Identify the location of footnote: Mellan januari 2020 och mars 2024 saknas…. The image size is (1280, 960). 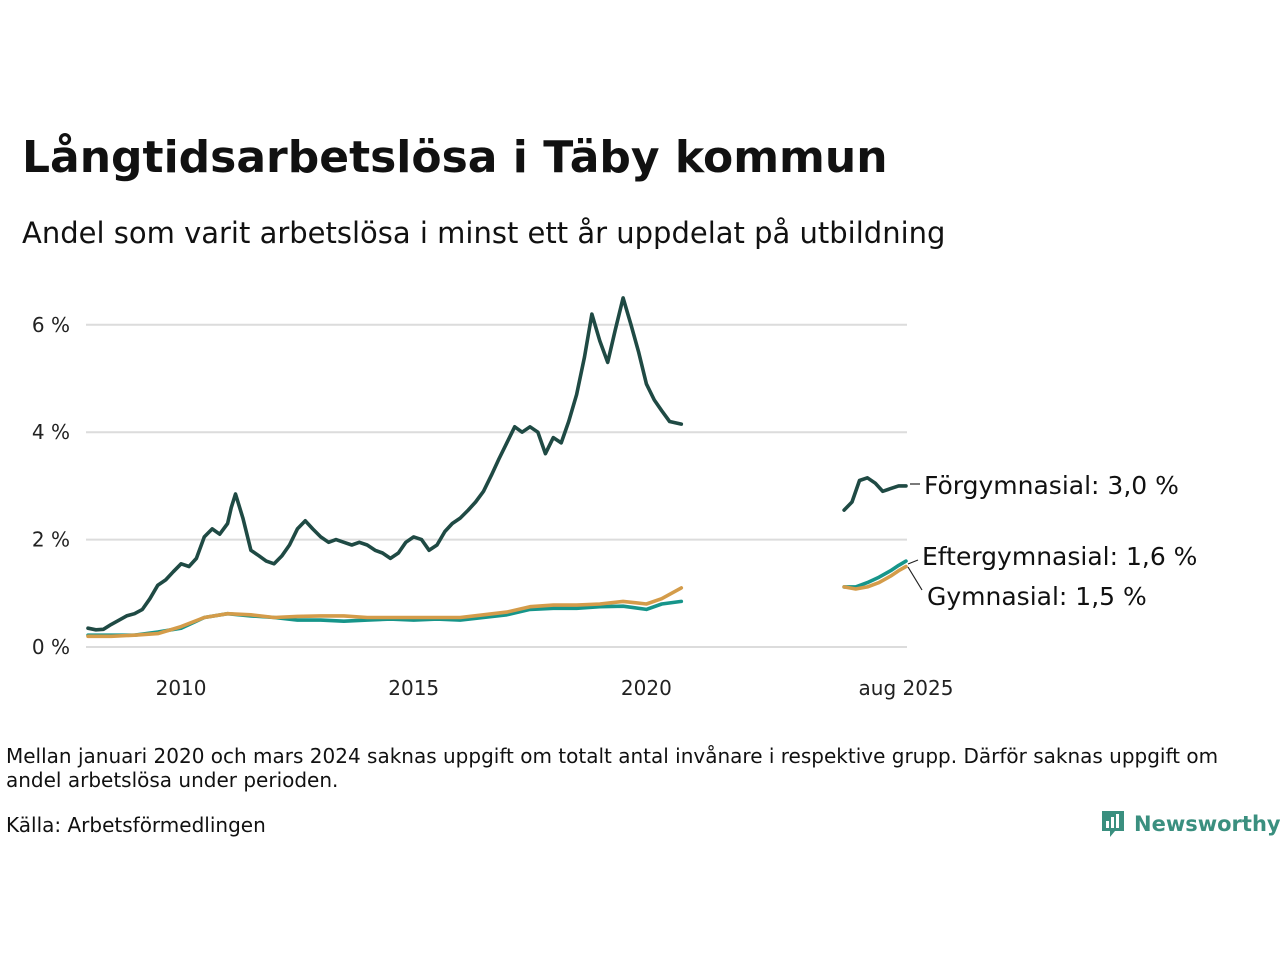
(612, 768).